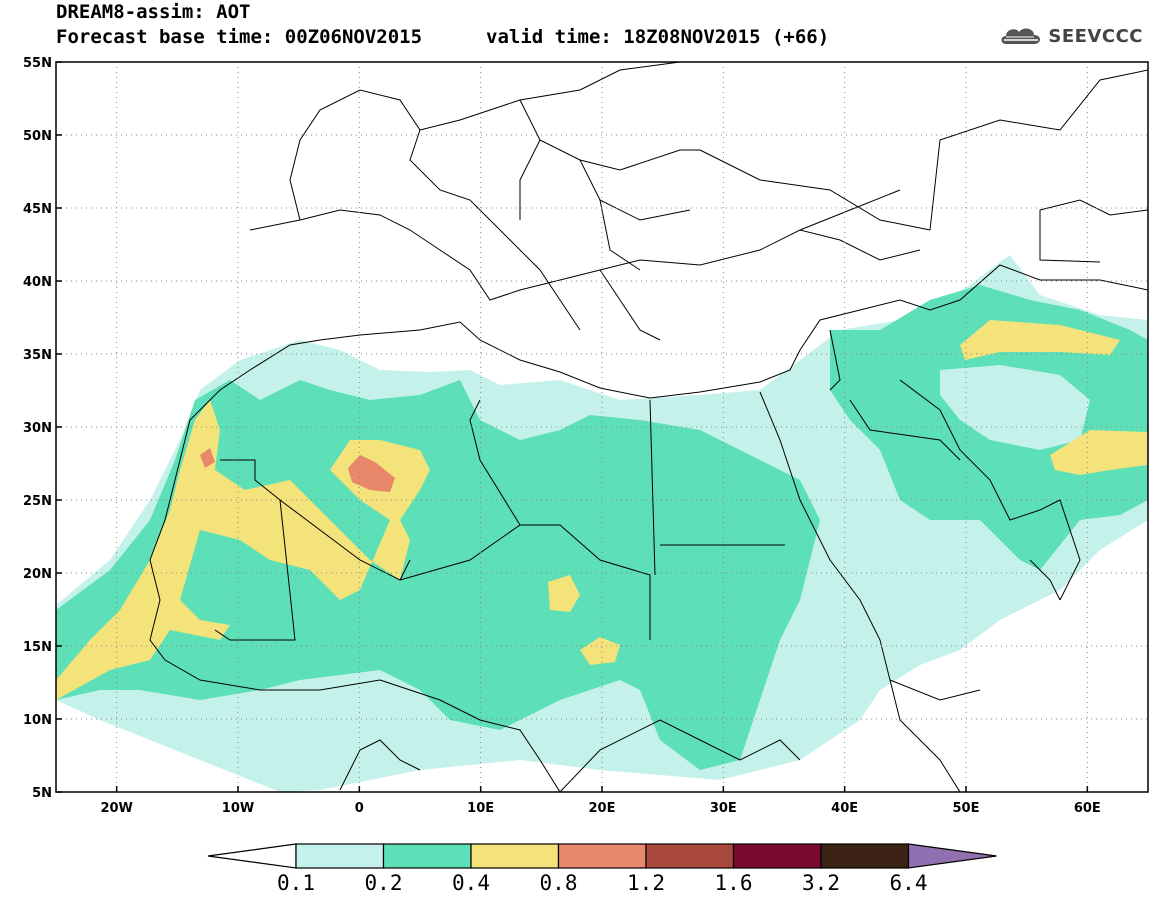 This screenshot has width=1165, height=905. What do you see at coordinates (600, 651) in the screenshot?
I see `aot-band-0.4-sudan` at bounding box center [600, 651].